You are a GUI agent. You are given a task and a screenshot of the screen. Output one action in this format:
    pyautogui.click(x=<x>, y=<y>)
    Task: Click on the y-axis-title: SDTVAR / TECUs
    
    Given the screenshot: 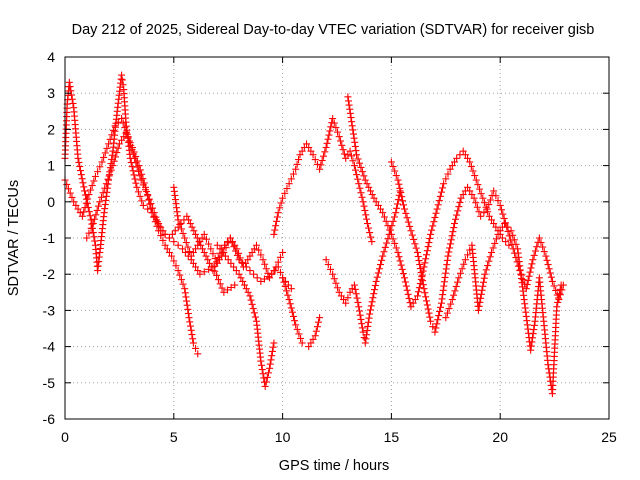 What is the action you would take?
    pyautogui.click(x=14, y=238)
    